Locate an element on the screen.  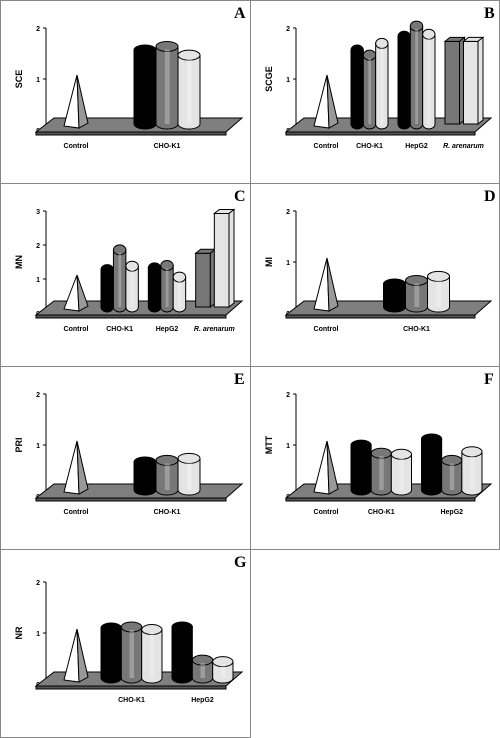
panel-letter: G is located at coordinates (240, 562).